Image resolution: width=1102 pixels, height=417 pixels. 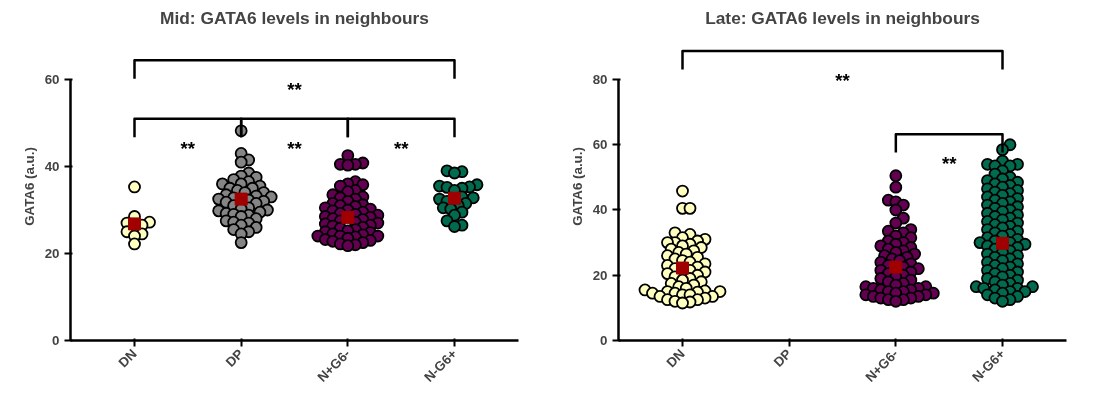 I want to click on chart-title: Mid: GATA6 levels in neighbours, so click(x=294, y=17).